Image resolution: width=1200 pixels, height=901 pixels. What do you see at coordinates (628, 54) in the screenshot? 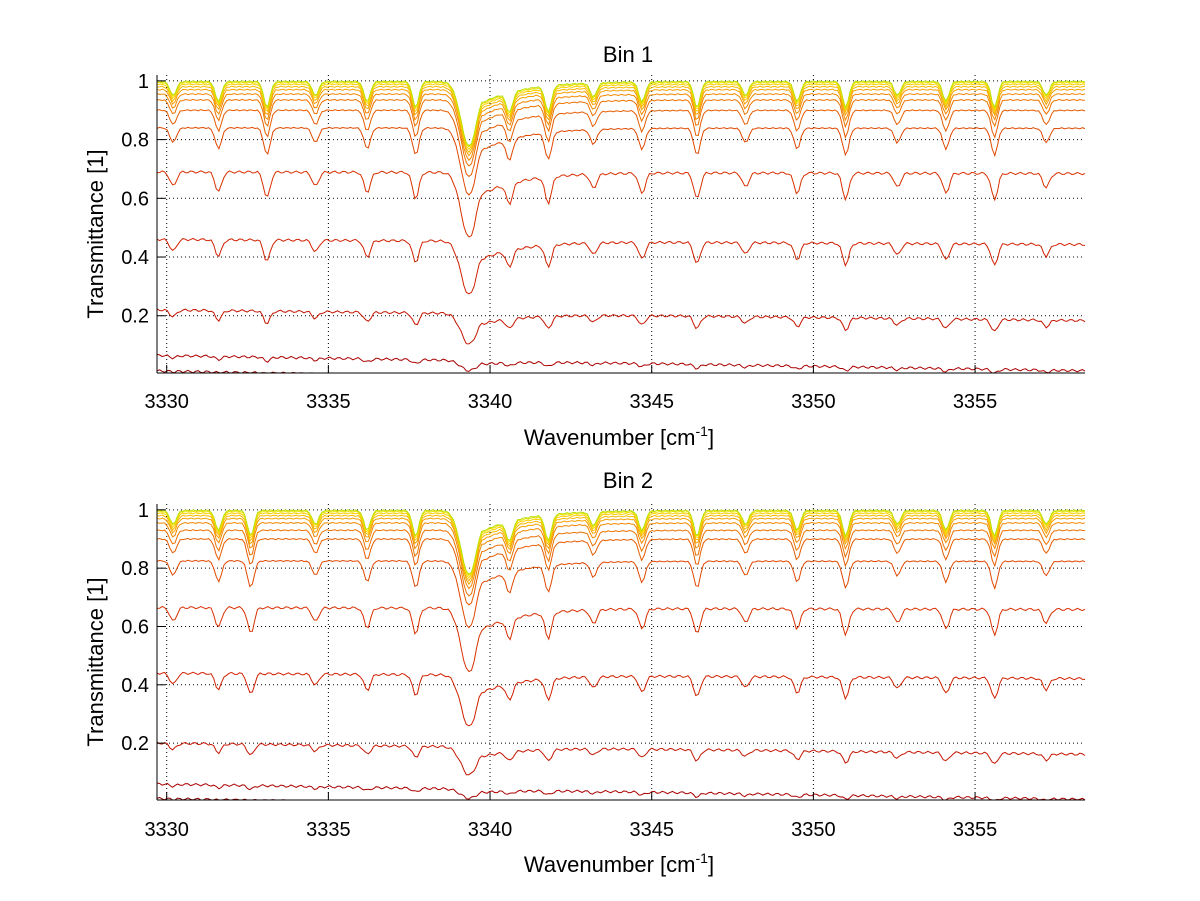
I see `chart-title: Bin 1` at bounding box center [628, 54].